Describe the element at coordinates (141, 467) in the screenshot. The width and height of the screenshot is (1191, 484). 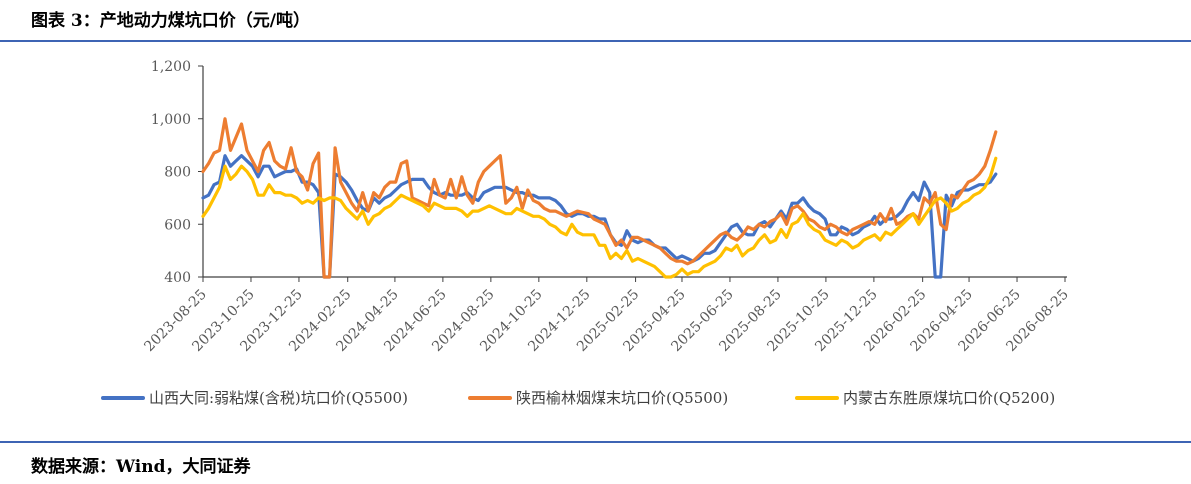
I see `source-note: 数据来源：Wind，大同证券` at that location.